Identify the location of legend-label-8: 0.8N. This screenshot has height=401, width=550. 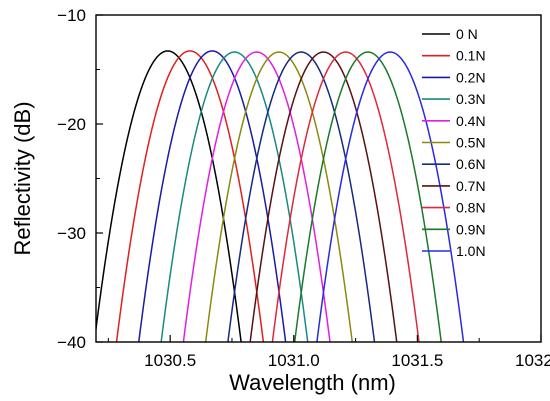
(471, 208).